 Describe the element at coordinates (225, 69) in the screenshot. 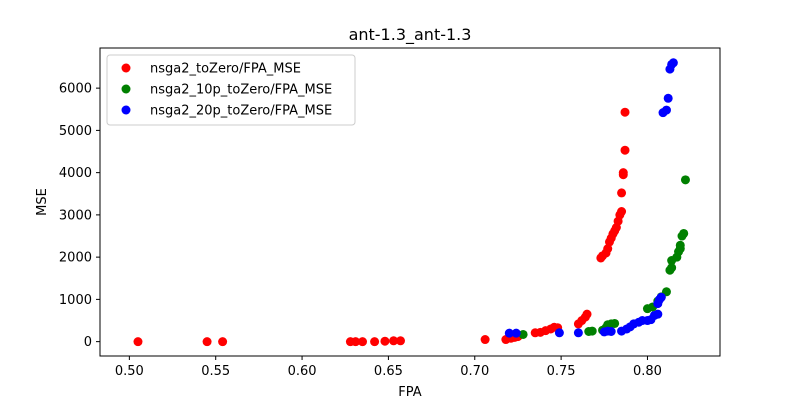

I see `legend-label: nsga2_toZero/FPA_MSE` at that location.